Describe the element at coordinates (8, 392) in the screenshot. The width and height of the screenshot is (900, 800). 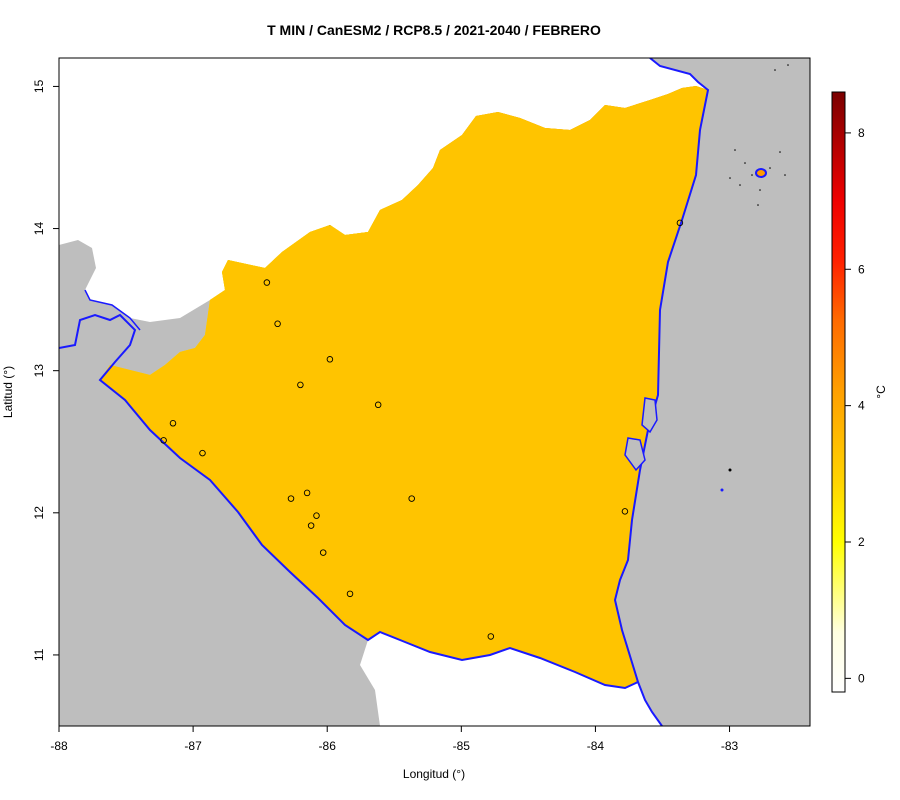
I see `y-axis-label: Latitud (°)` at that location.